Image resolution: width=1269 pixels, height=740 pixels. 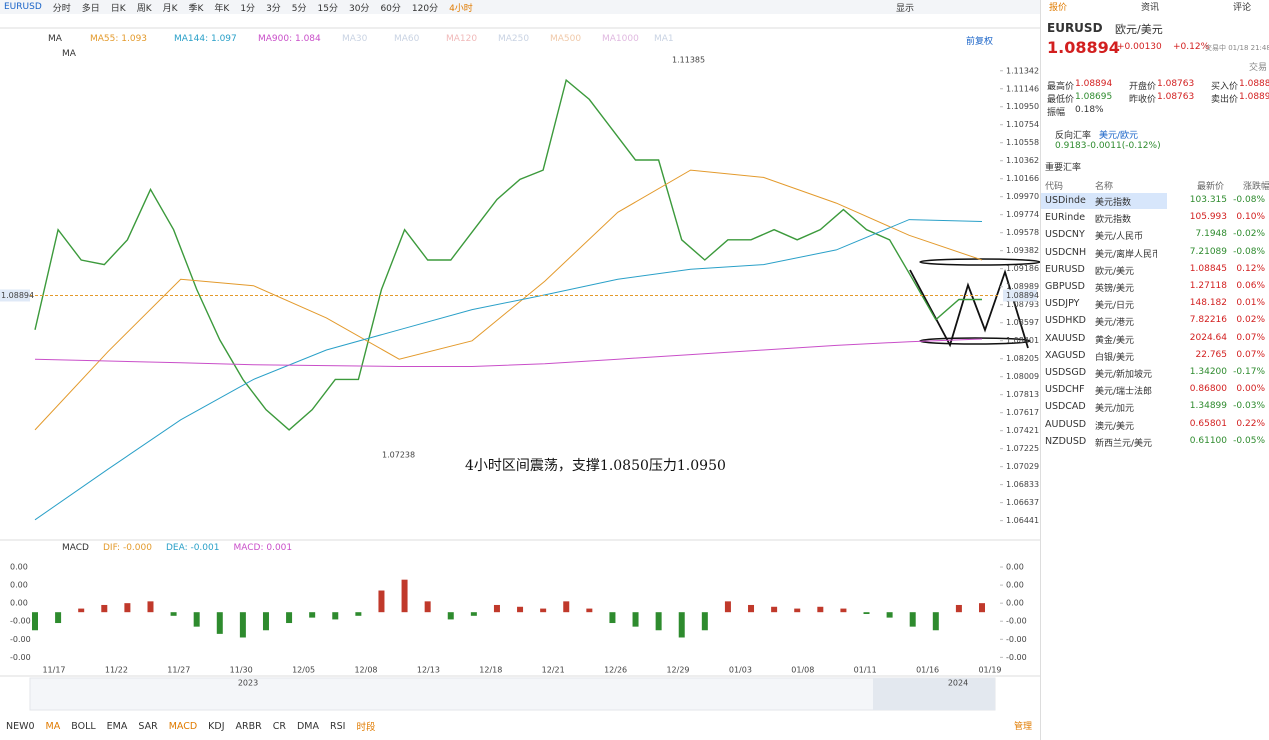 I want to click on stat-label: 开盘价, so click(x=1143, y=87).